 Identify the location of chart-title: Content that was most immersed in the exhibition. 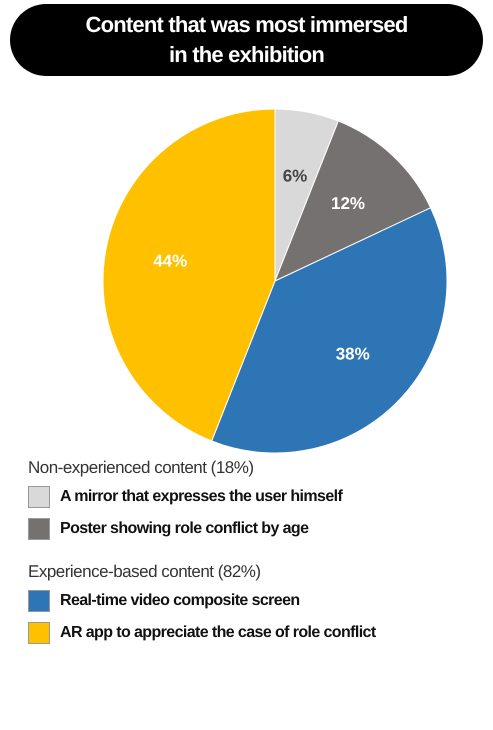
(246, 40).